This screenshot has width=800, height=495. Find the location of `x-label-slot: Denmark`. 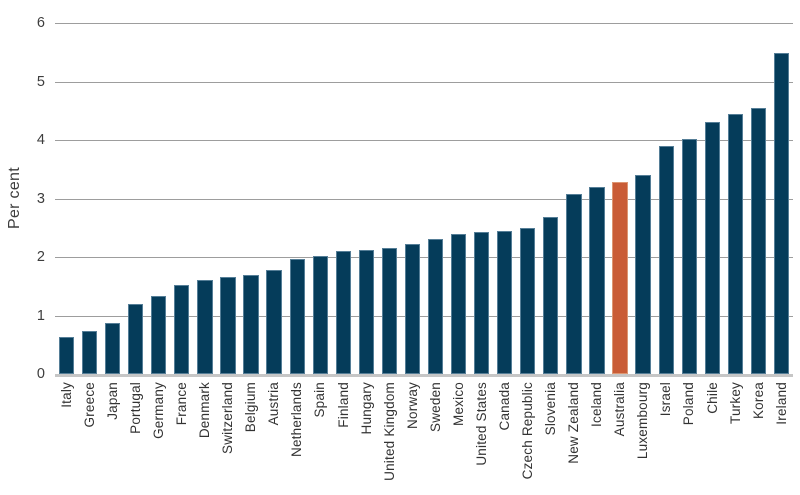

x-label-slot: Denmark is located at coordinates (204, 410).